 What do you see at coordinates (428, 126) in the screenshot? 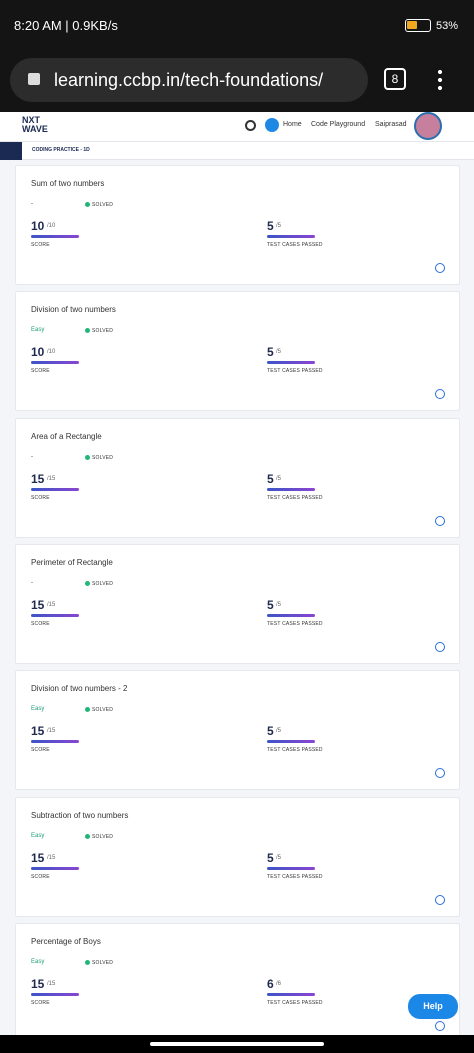
I see `avatar` at bounding box center [428, 126].